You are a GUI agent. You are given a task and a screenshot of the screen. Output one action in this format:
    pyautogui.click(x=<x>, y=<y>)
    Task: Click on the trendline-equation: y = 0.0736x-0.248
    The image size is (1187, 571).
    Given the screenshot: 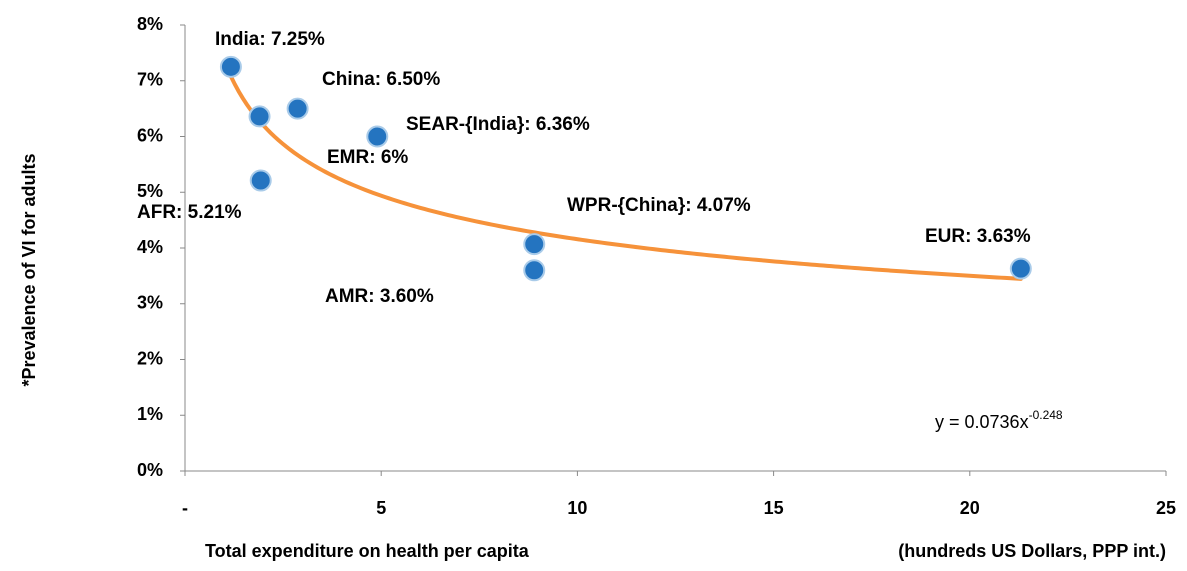 What is the action you would take?
    pyautogui.click(x=999, y=420)
    